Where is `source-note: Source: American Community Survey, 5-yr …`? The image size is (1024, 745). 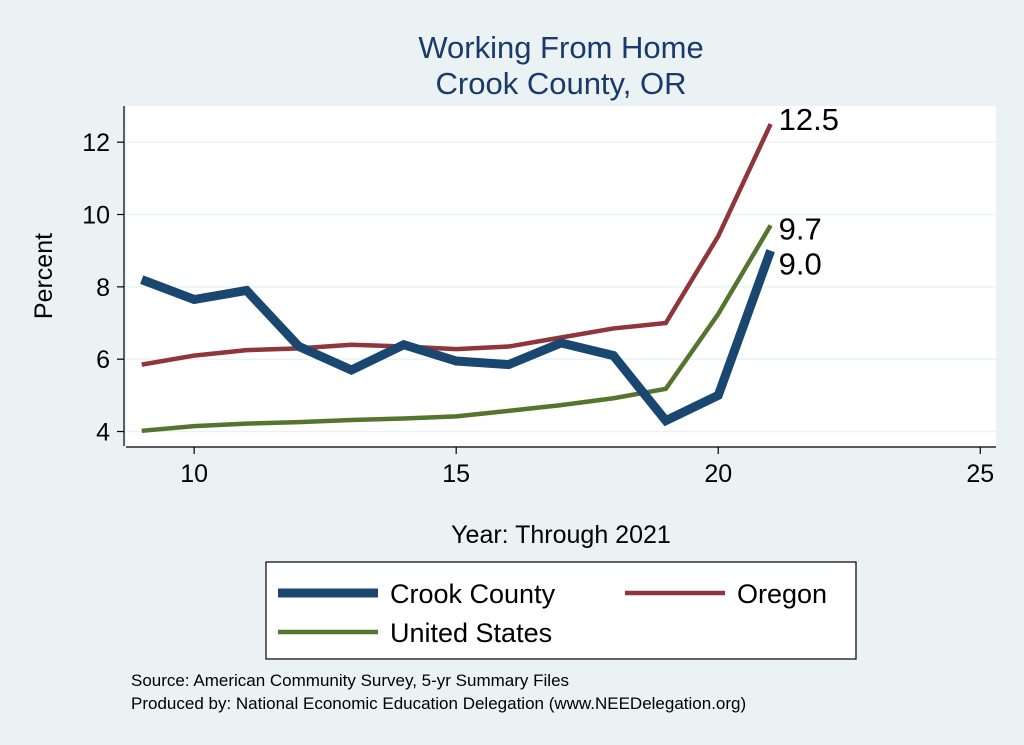 source-note: Source: American Community Survey, 5-yr … is located at coordinates (350, 680).